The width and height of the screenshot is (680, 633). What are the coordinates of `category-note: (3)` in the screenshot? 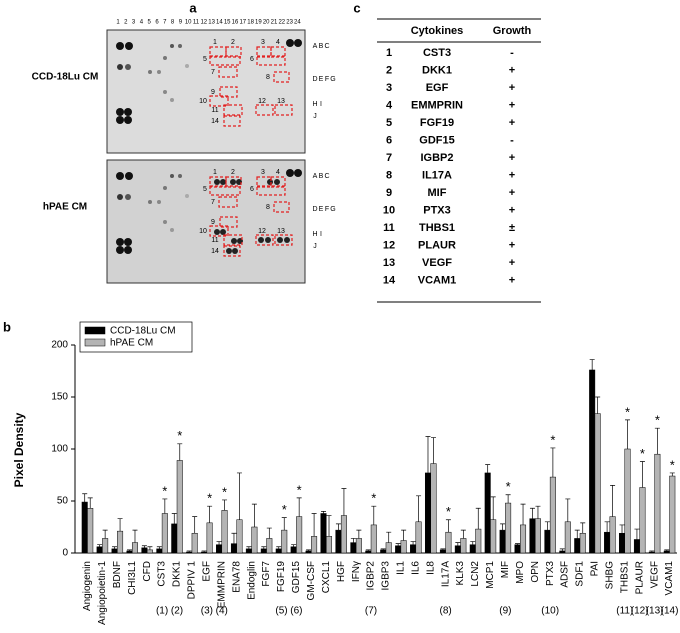 It's located at (207, 611).